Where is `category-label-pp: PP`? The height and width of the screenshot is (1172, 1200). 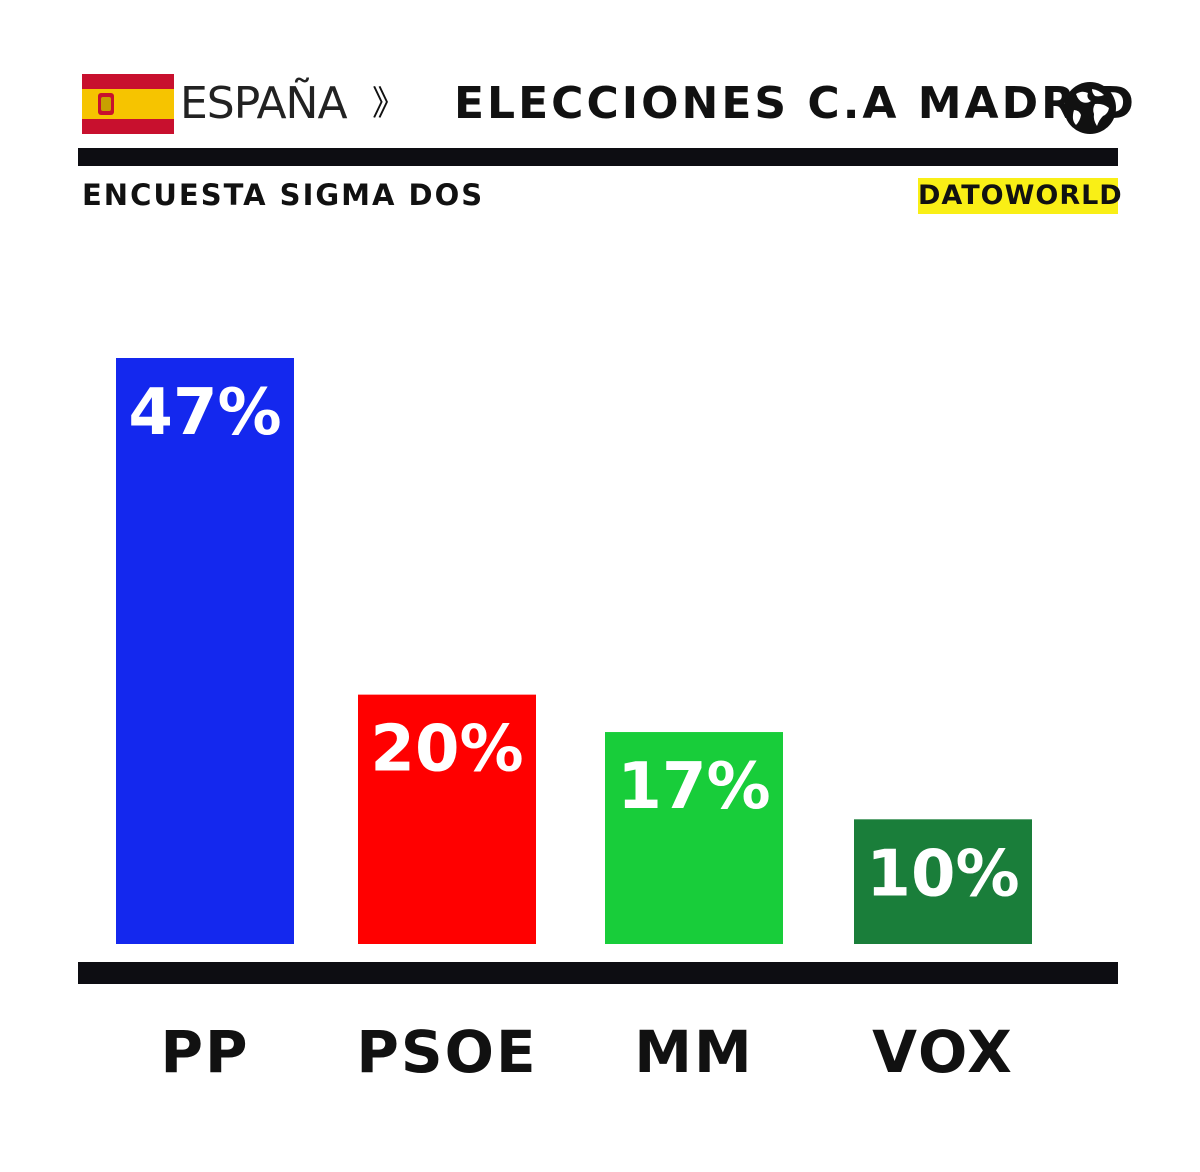
category-label-pp: PP is located at coordinates (204, 1052).